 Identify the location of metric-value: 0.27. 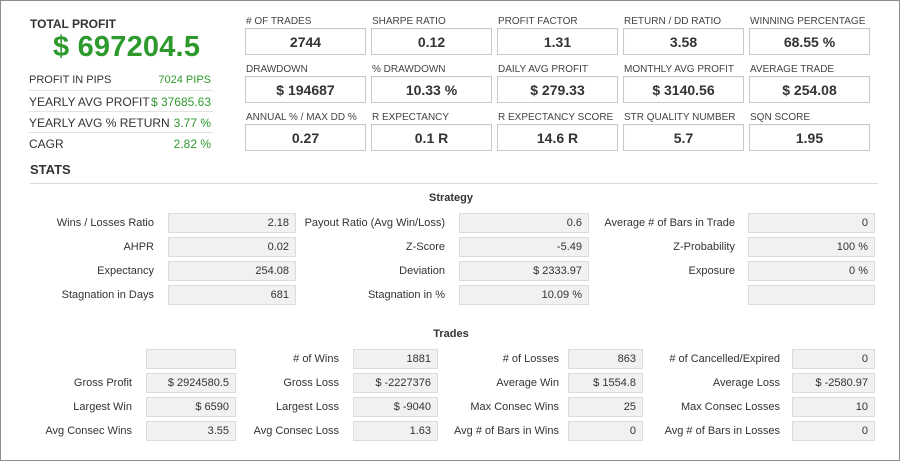
(305, 137).